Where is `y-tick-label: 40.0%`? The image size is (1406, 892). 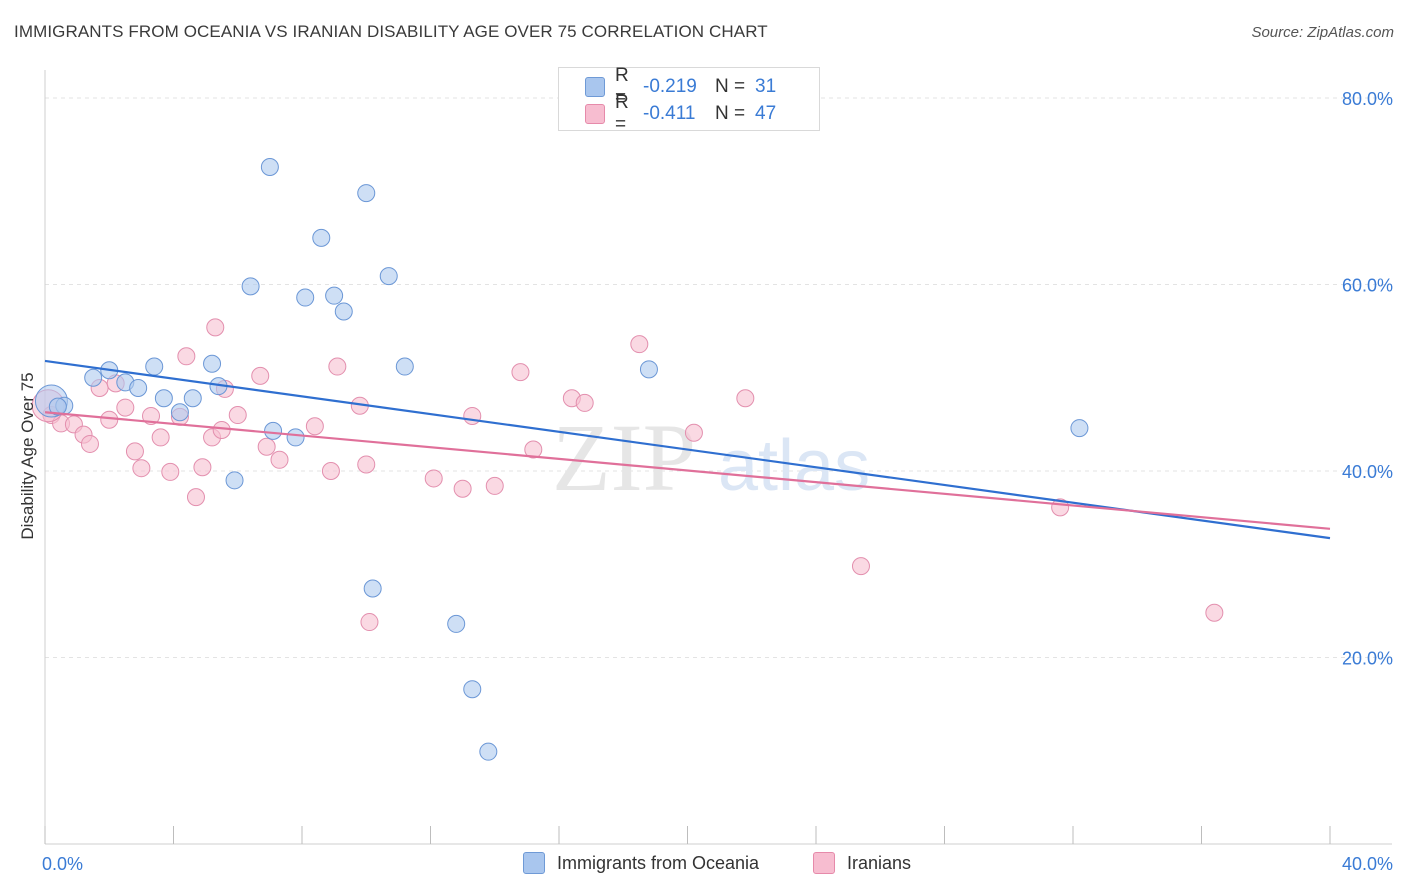 y-tick-label: 40.0% is located at coordinates (1367, 472).